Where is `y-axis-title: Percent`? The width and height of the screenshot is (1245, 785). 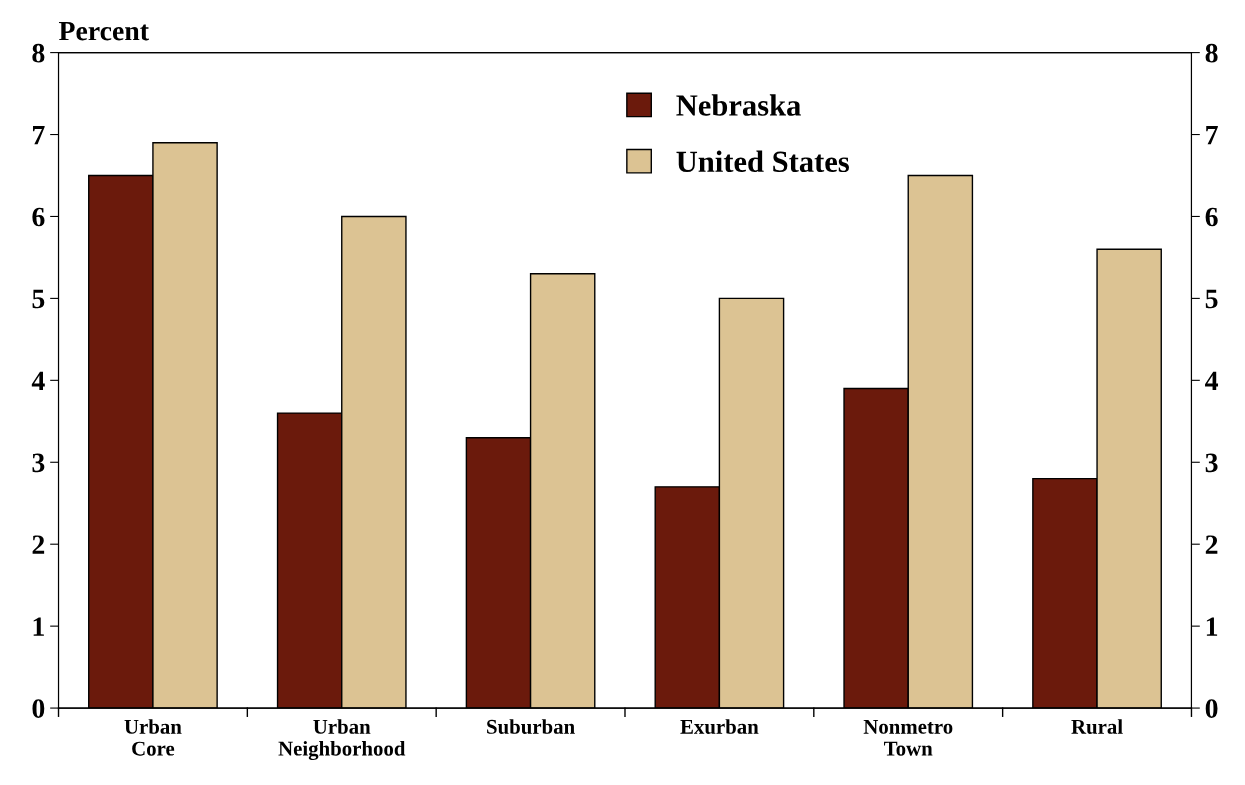
y-axis-title: Percent is located at coordinates (103, 31).